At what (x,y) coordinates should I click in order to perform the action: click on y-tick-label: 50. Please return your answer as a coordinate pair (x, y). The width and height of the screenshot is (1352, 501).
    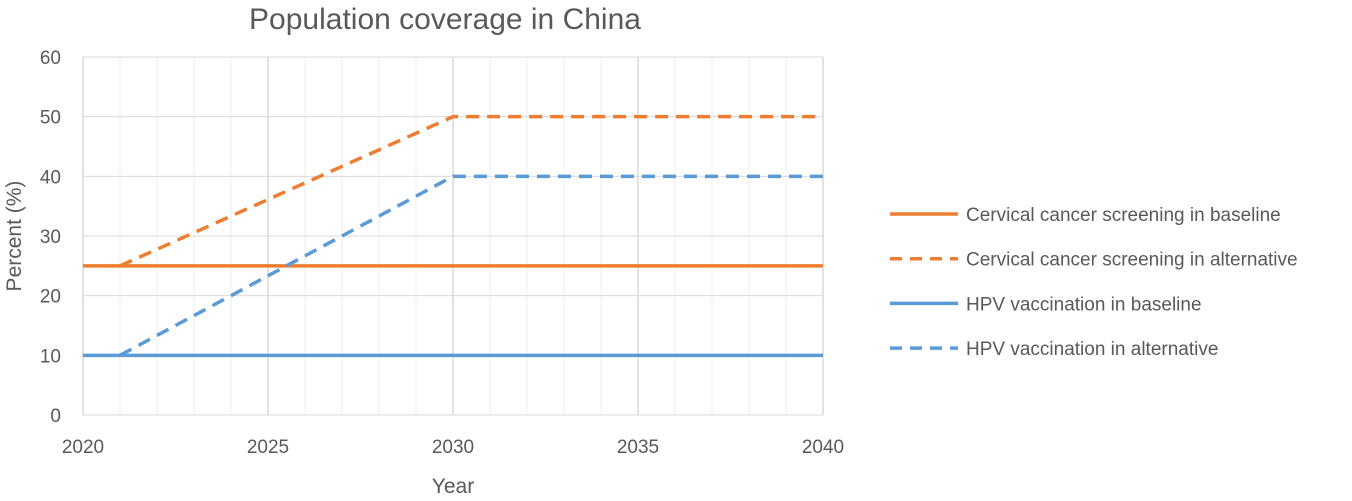
    Looking at the image, I should click on (50, 118).